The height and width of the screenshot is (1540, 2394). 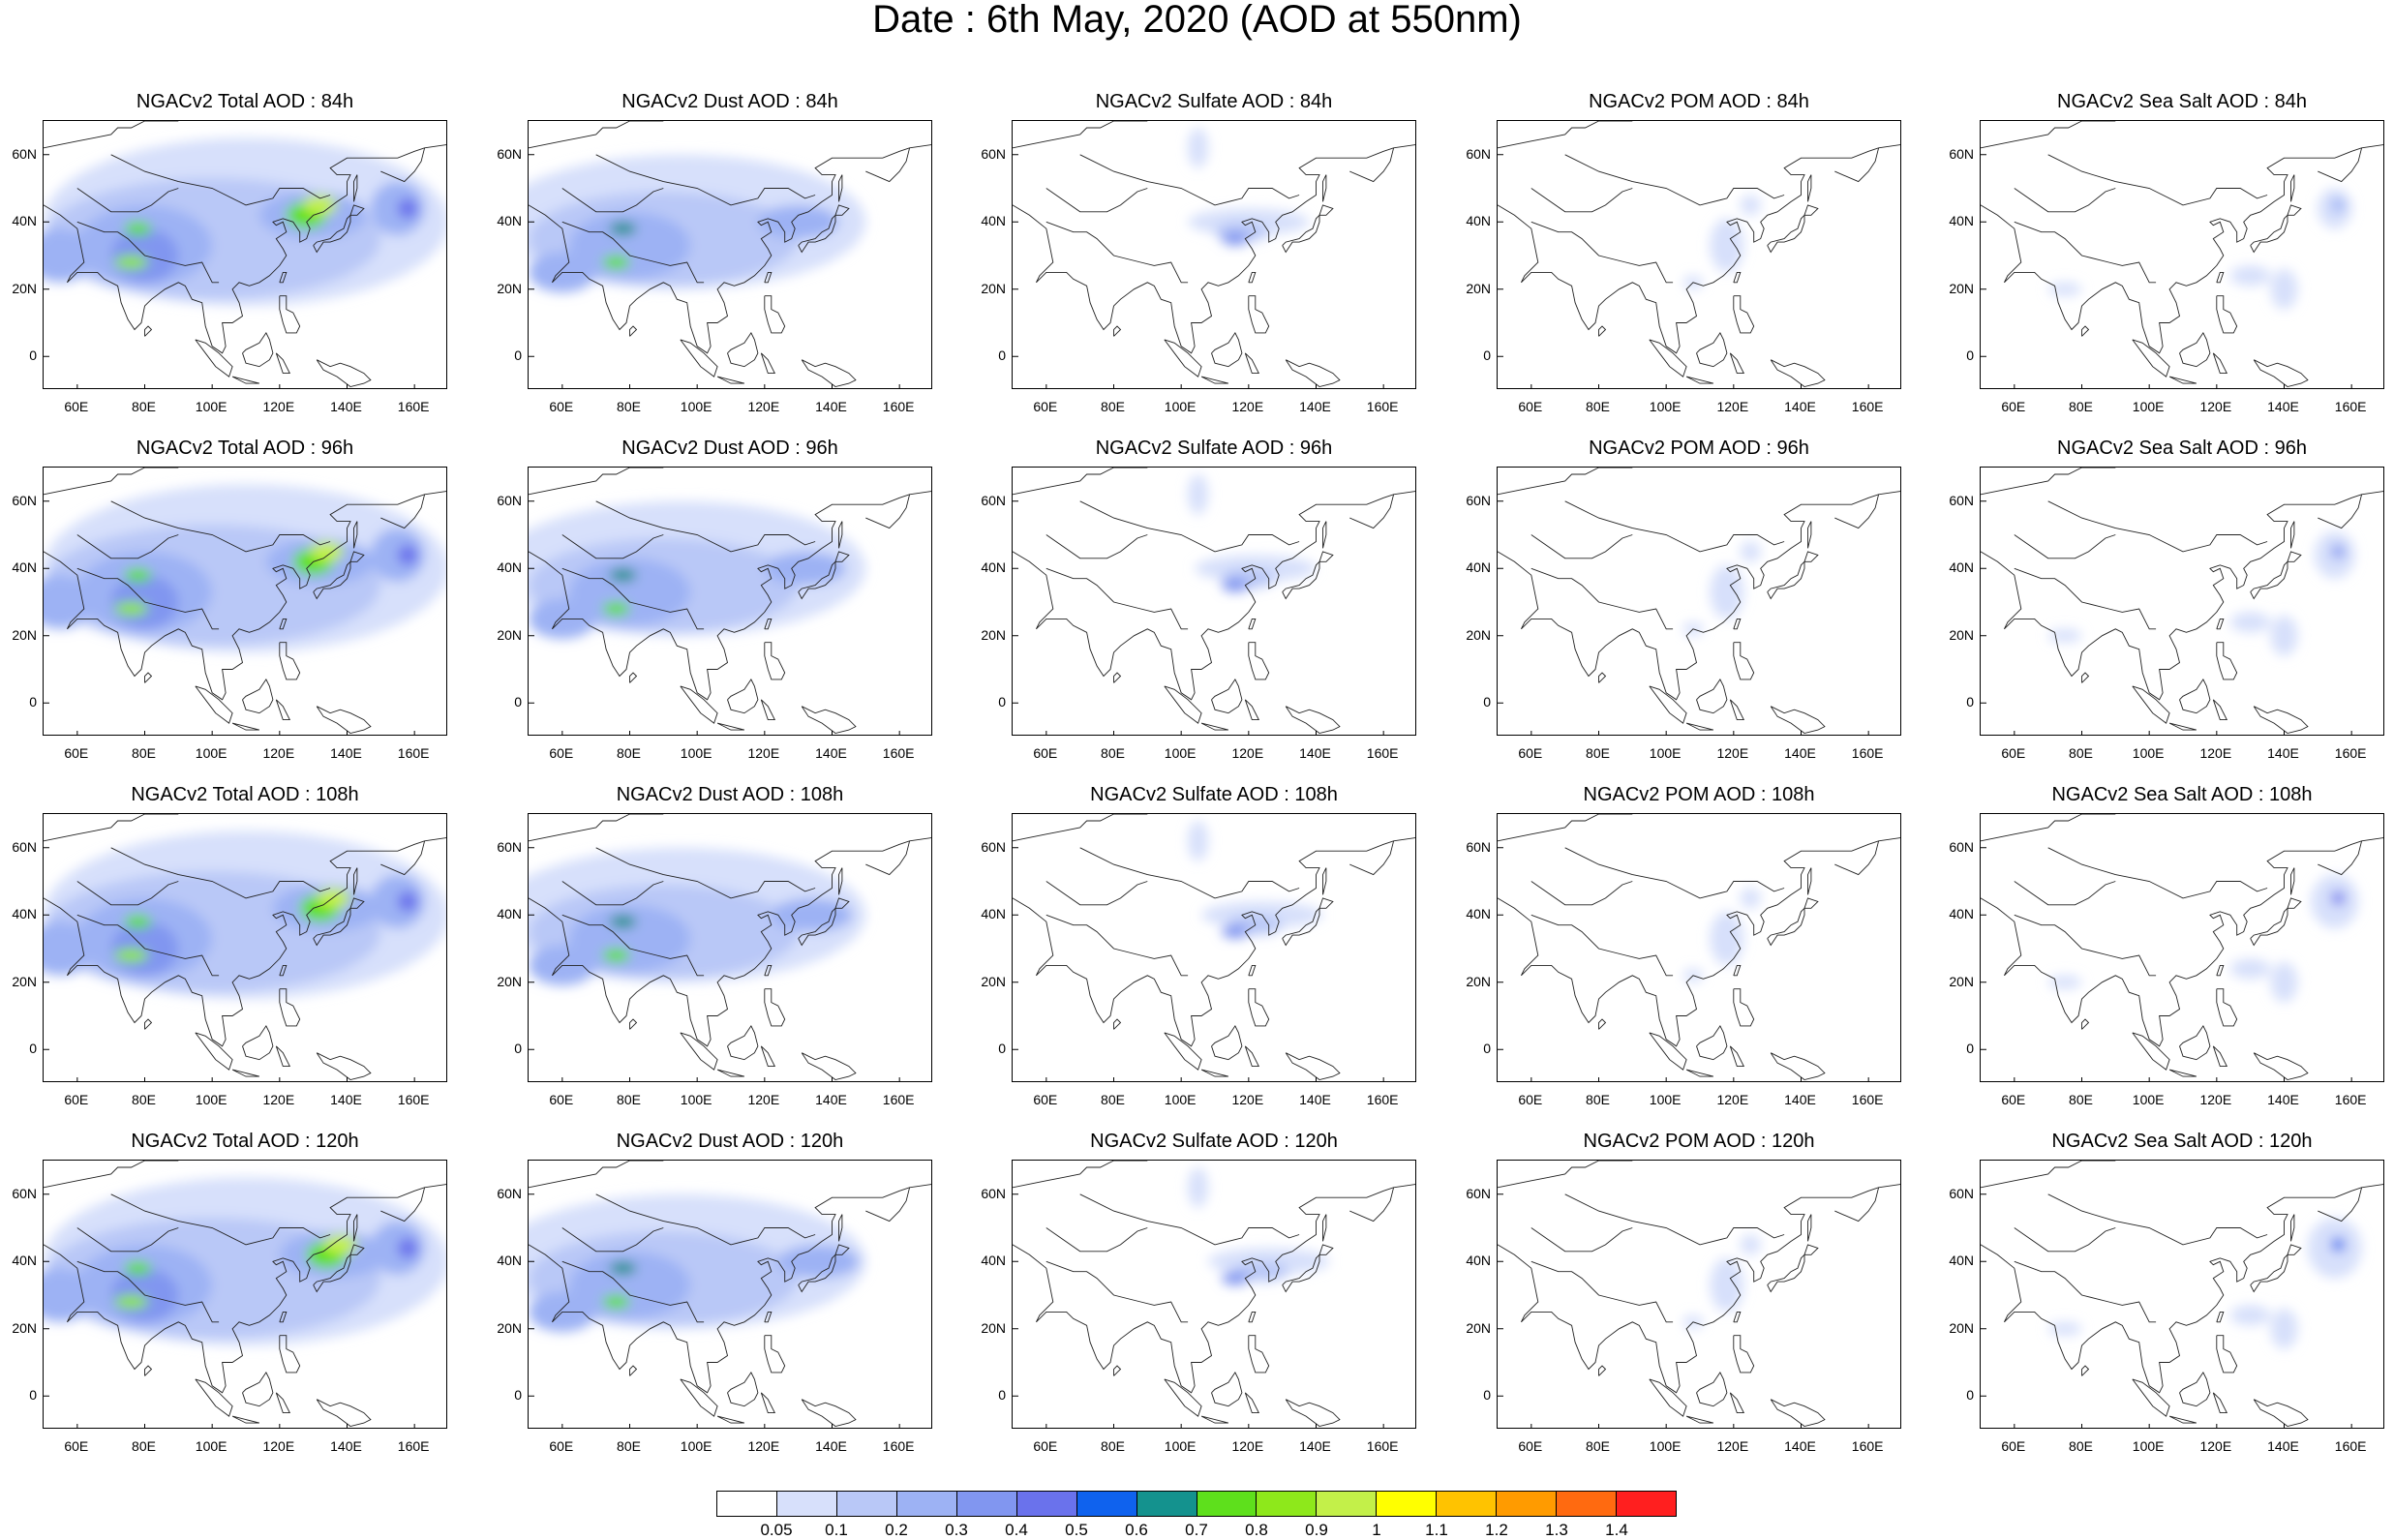 I want to click on panel-title: NGACv2 Sulfate AOD : 96h, so click(x=1214, y=448).